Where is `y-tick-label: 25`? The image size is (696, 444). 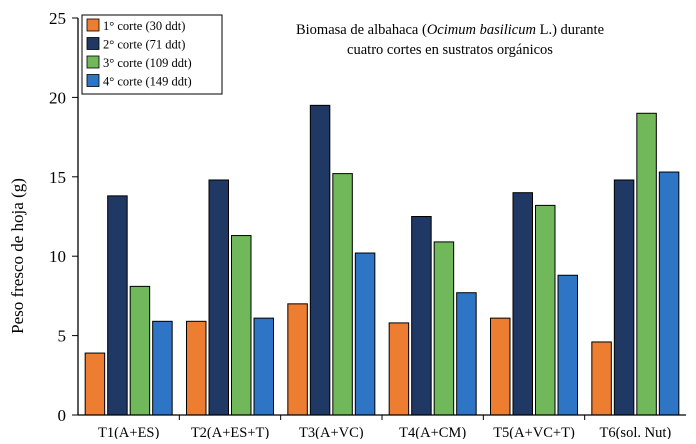
y-tick-label: 25 is located at coordinates (57, 18).